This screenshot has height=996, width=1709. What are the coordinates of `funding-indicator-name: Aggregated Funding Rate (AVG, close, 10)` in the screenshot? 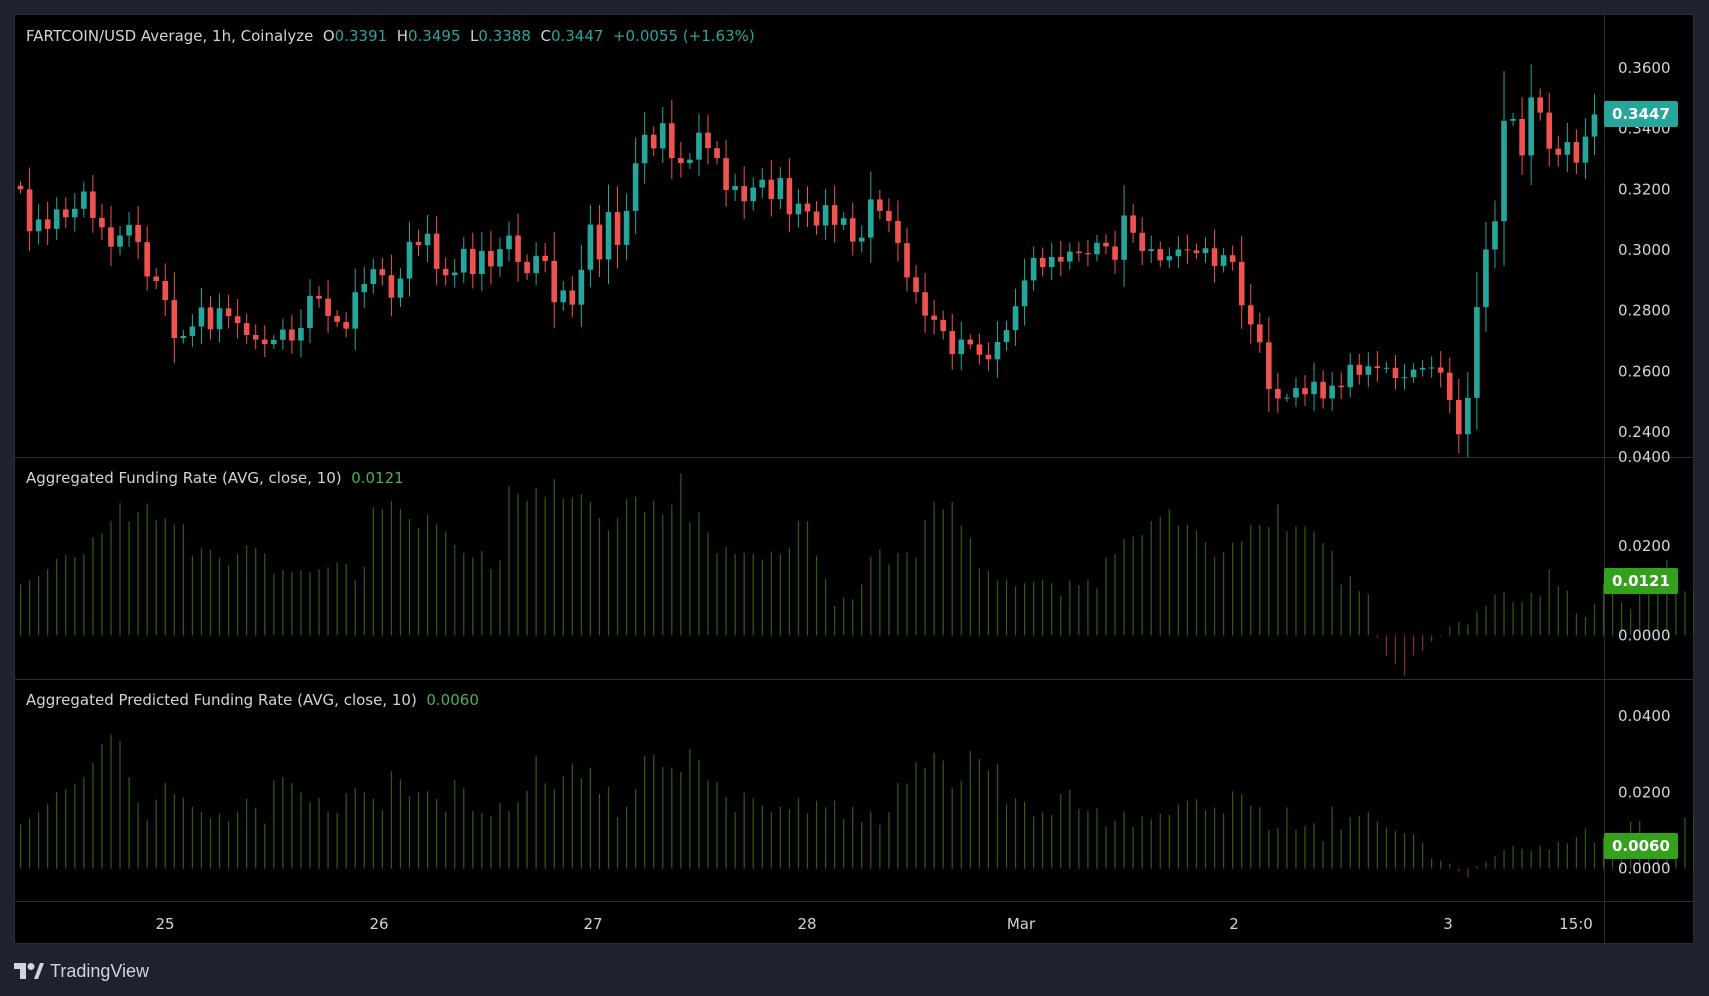 It's located at (184, 478).